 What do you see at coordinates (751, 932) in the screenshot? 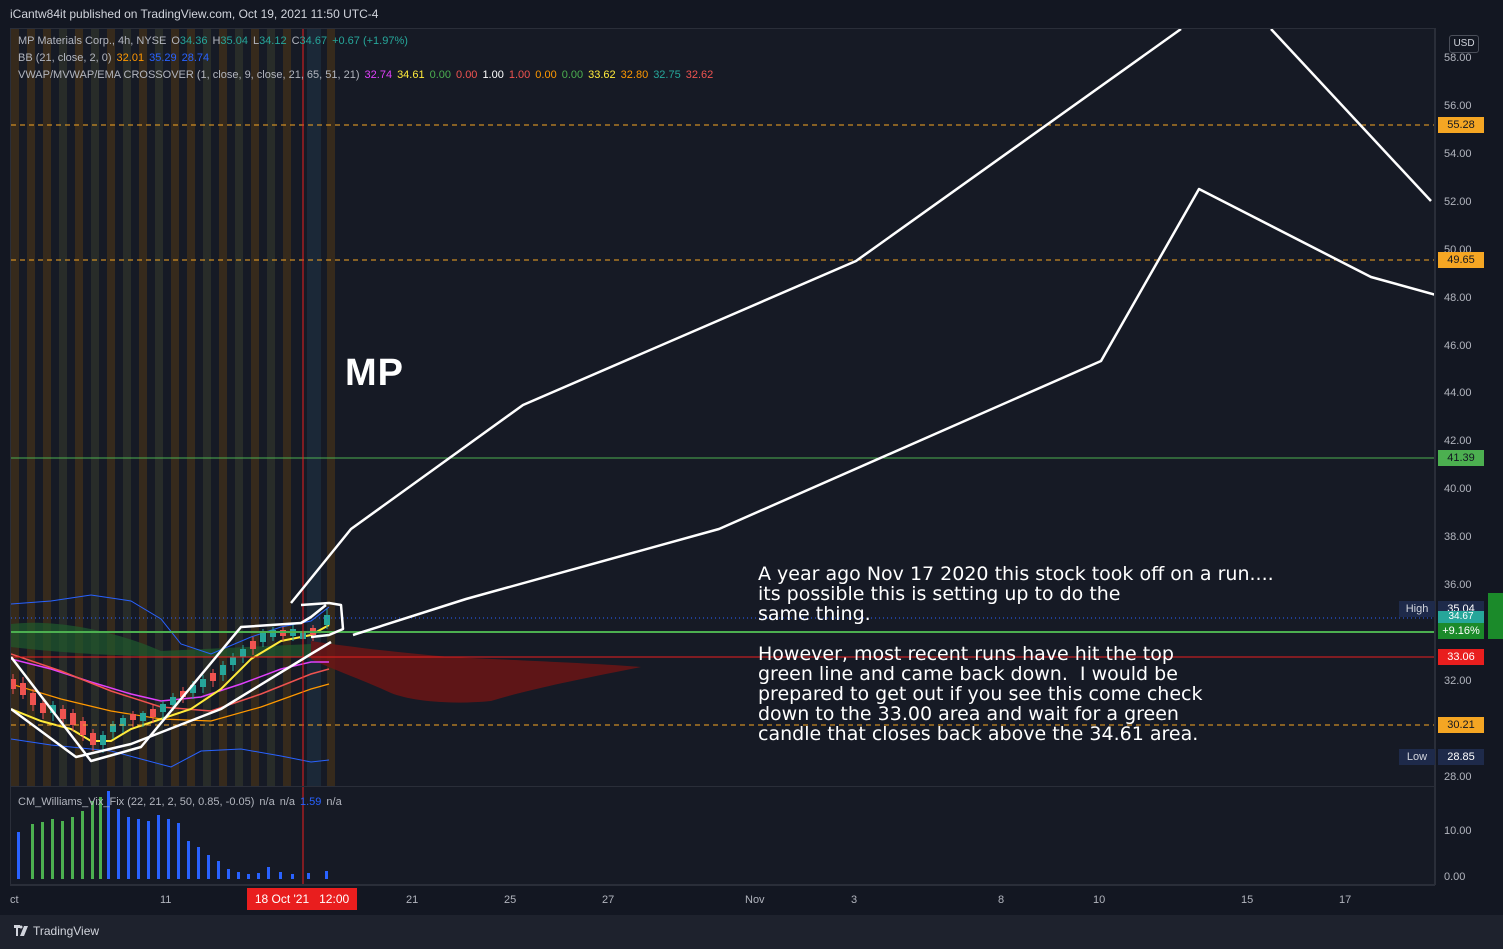
I see `footer: TradingView` at bounding box center [751, 932].